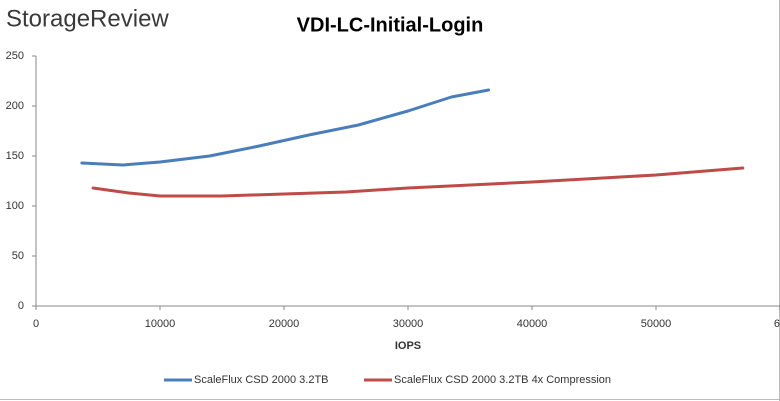 This screenshot has width=780, height=401. I want to click on y-tick-label: 150, so click(15, 156).